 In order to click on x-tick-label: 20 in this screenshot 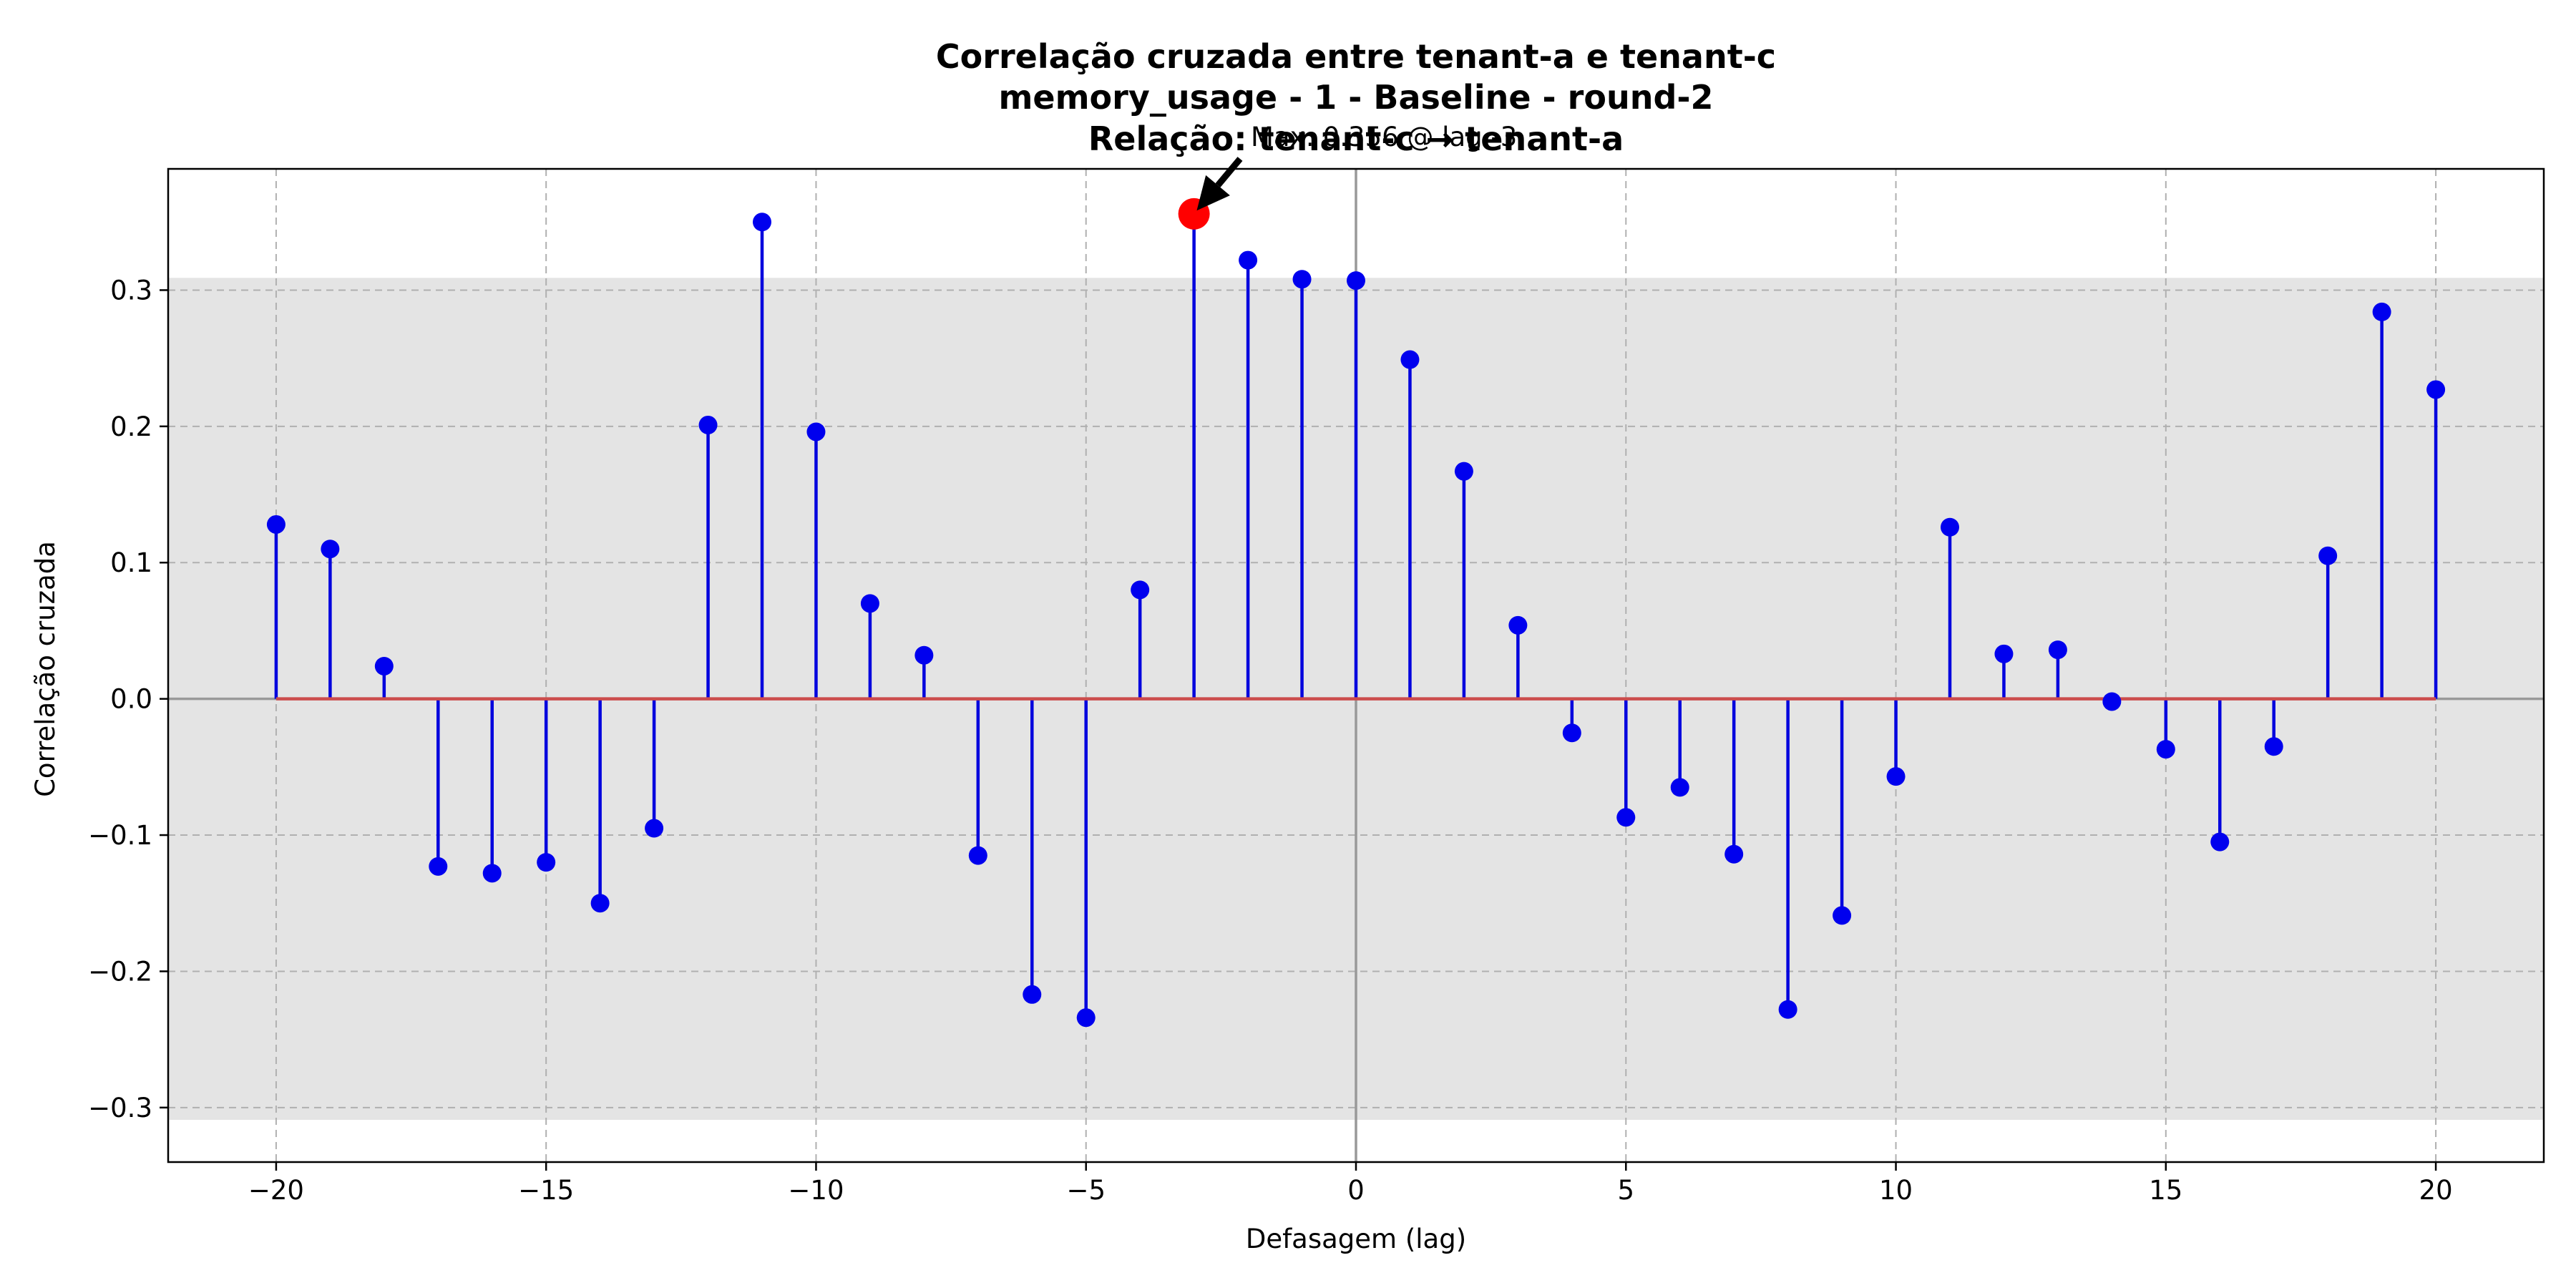, I will do `click(2436, 1190)`.